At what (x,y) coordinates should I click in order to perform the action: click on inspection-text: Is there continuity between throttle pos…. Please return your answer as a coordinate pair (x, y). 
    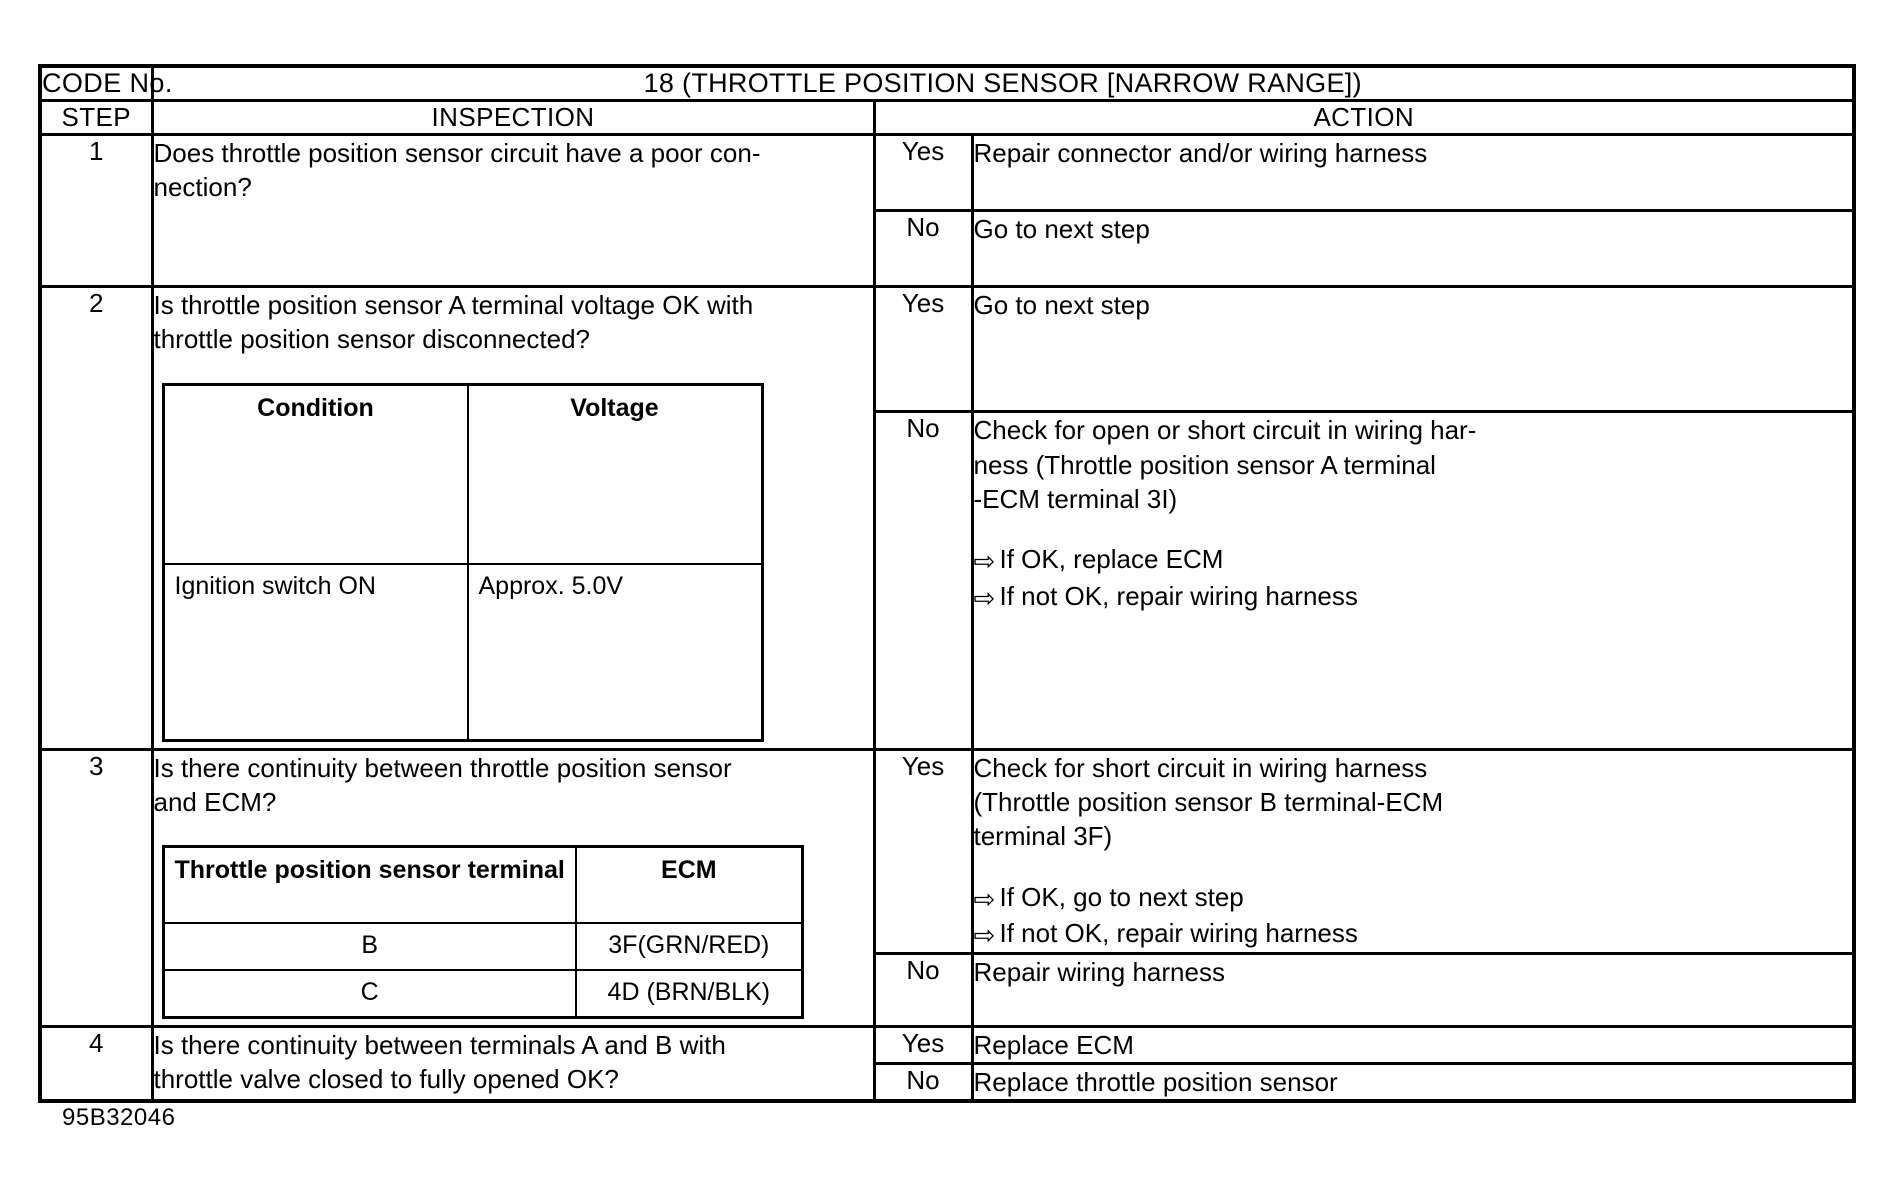
    Looking at the image, I should click on (442, 784).